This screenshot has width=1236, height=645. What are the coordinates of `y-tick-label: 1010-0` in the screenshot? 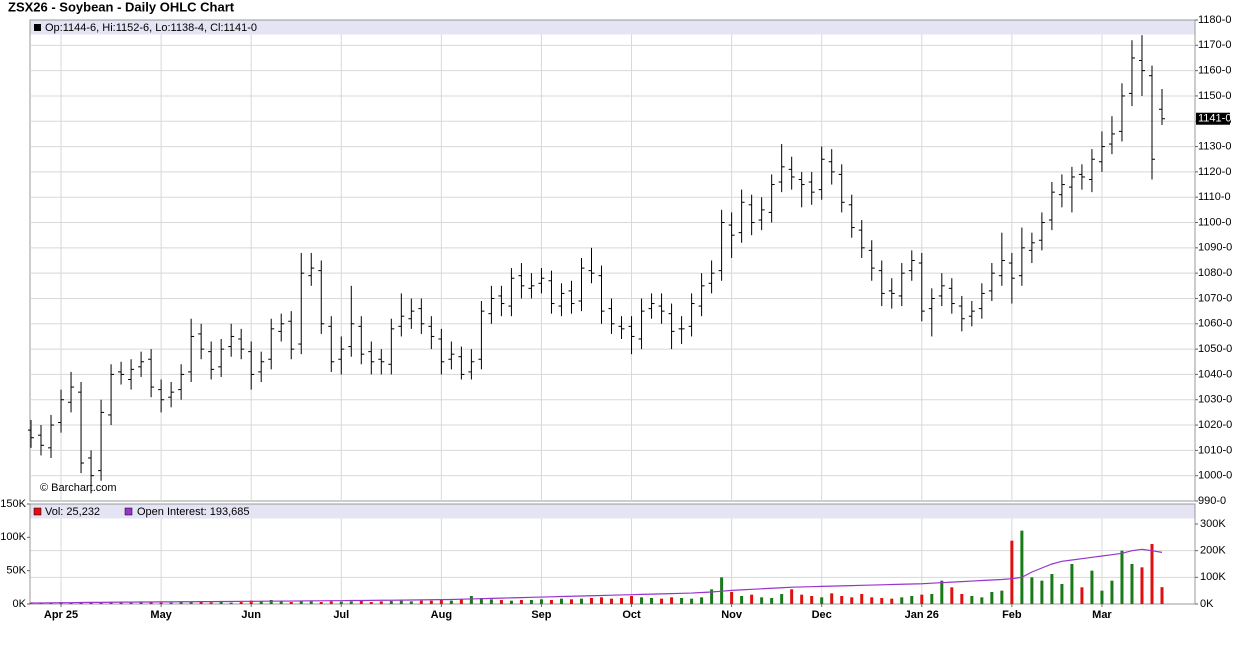 It's located at (1215, 450).